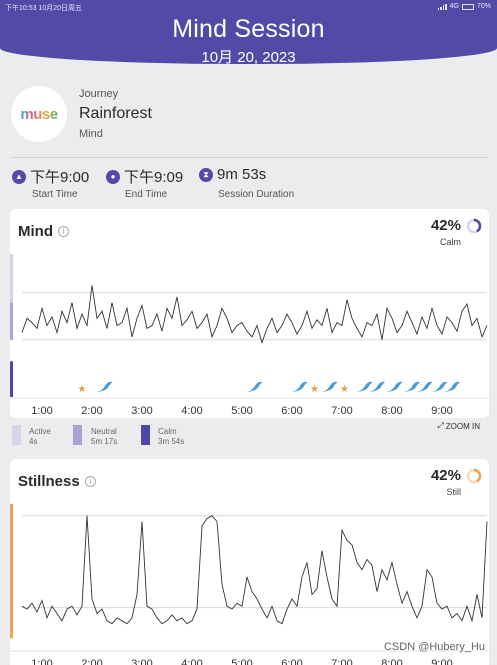 The image size is (497, 665). I want to click on divider, so click(249, 157).